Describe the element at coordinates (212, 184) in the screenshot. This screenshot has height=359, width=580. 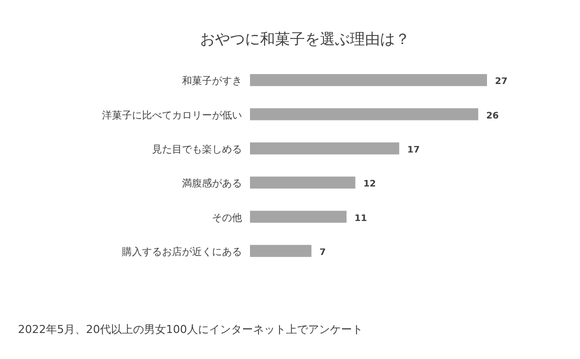
I see `y-tick-label: 満腹感がある` at that location.